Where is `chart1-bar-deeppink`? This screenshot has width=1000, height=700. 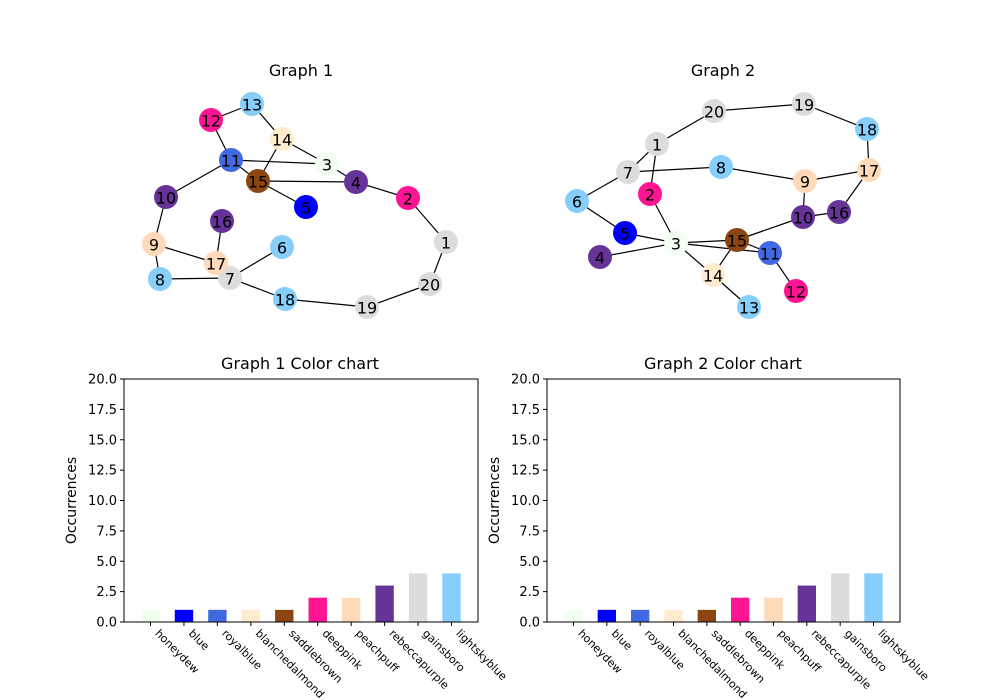
chart1-bar-deeppink is located at coordinates (317, 609).